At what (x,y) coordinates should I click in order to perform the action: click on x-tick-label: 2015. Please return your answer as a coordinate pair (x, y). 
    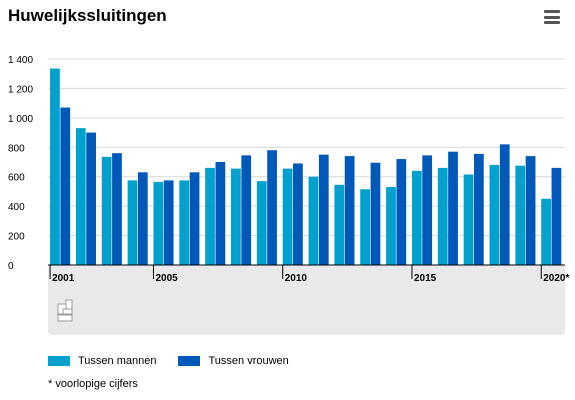
    Looking at the image, I should click on (425, 278).